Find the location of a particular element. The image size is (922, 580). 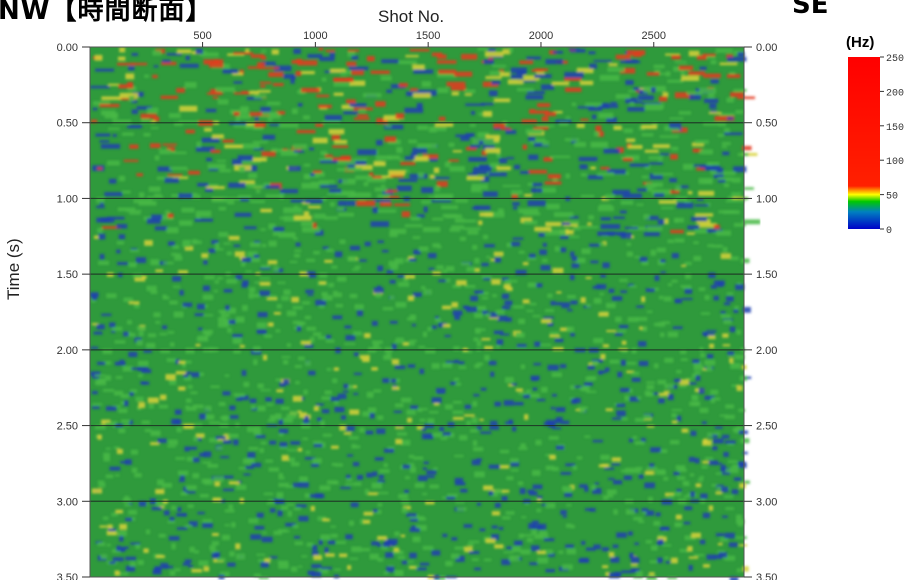

y-tick-label-left-2-5: 2.50 is located at coordinates (67, 427).